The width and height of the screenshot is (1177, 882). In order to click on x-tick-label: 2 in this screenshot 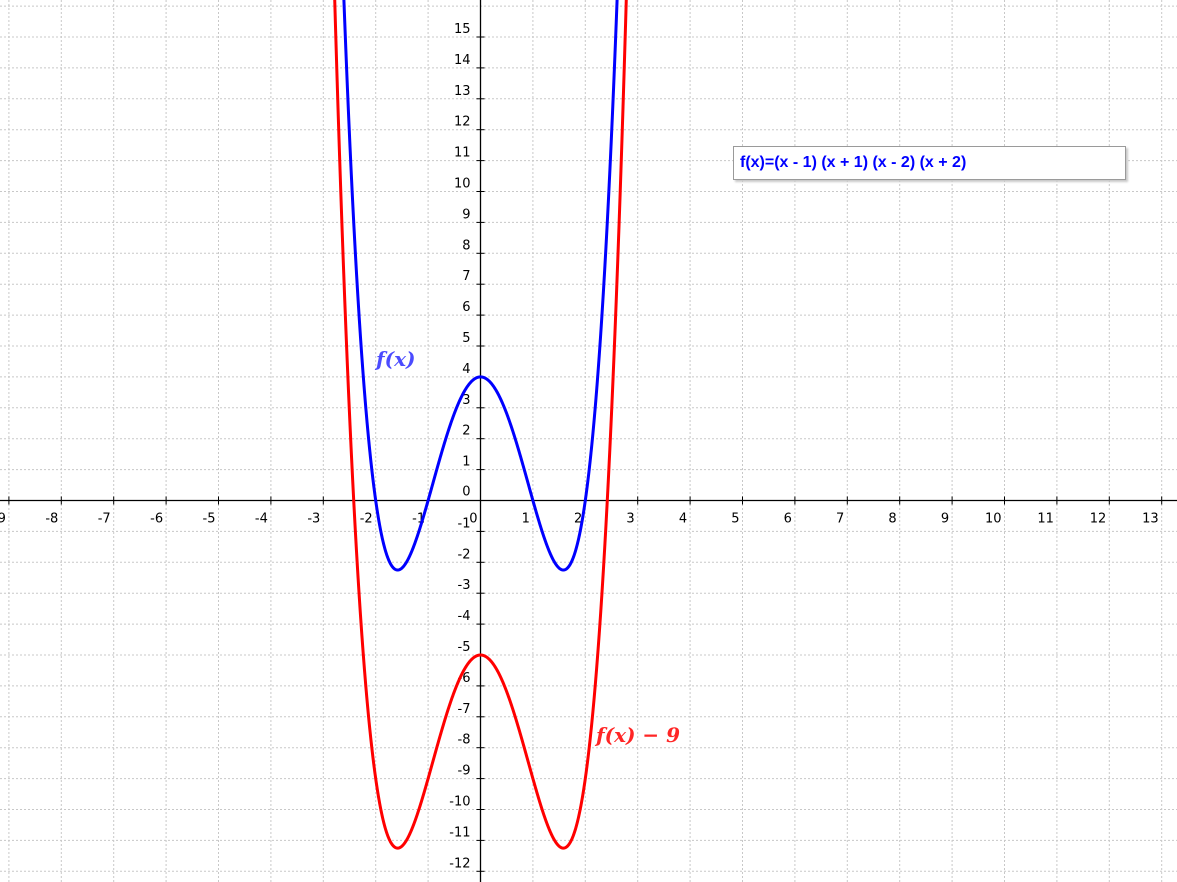, I will do `click(578, 519)`.